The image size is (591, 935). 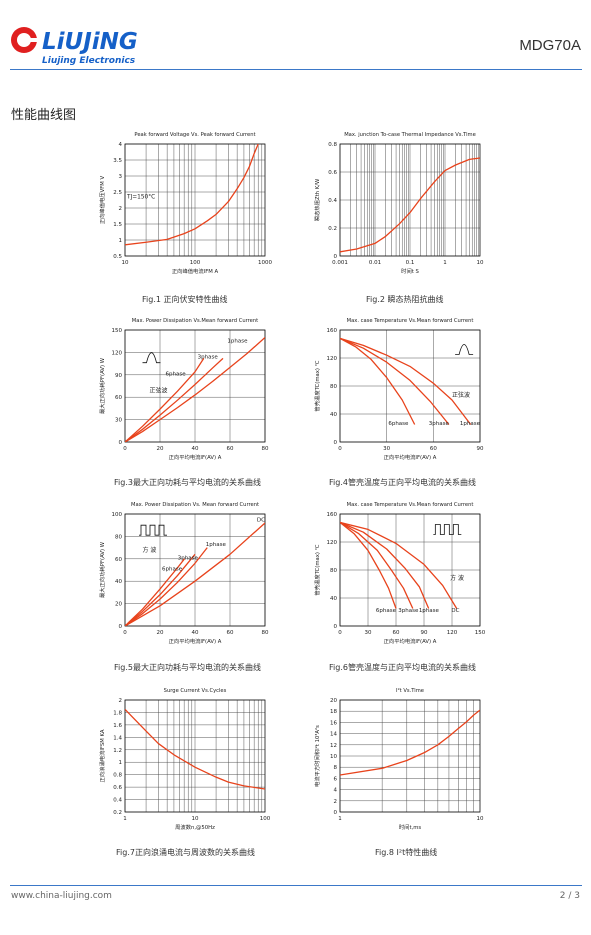 I want to click on page-number: 2 / 3, so click(x=569, y=896).